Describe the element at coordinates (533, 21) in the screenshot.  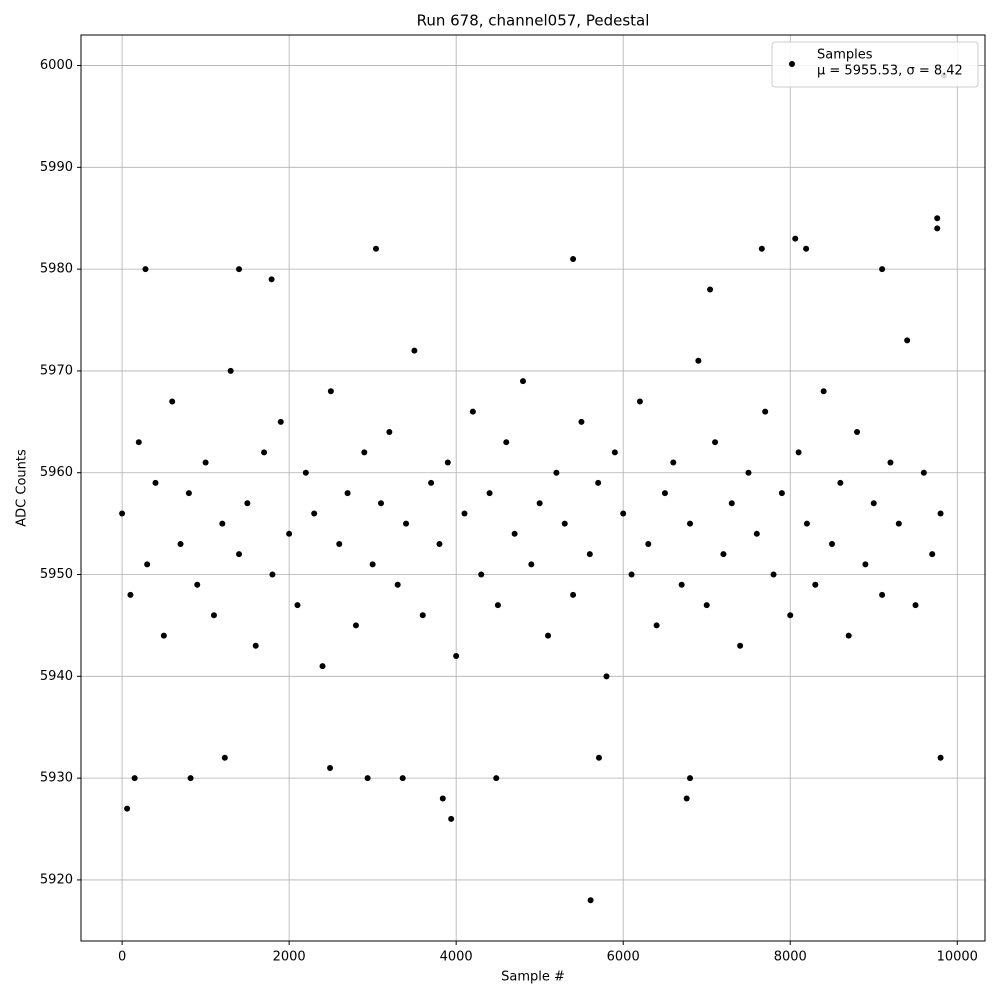
I see `chart-title: Run 678, channel057, Pedestal` at that location.